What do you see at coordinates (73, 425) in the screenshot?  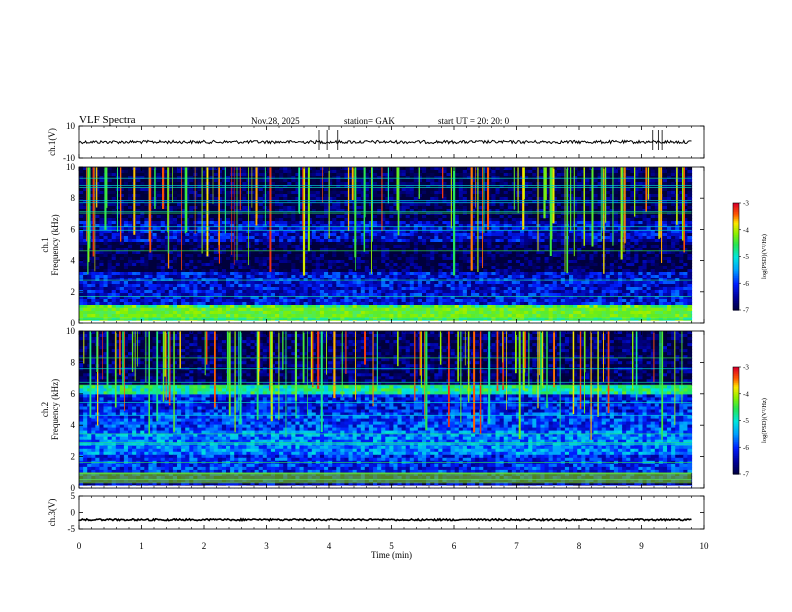 I see `y-tick-label-2: 4` at bounding box center [73, 425].